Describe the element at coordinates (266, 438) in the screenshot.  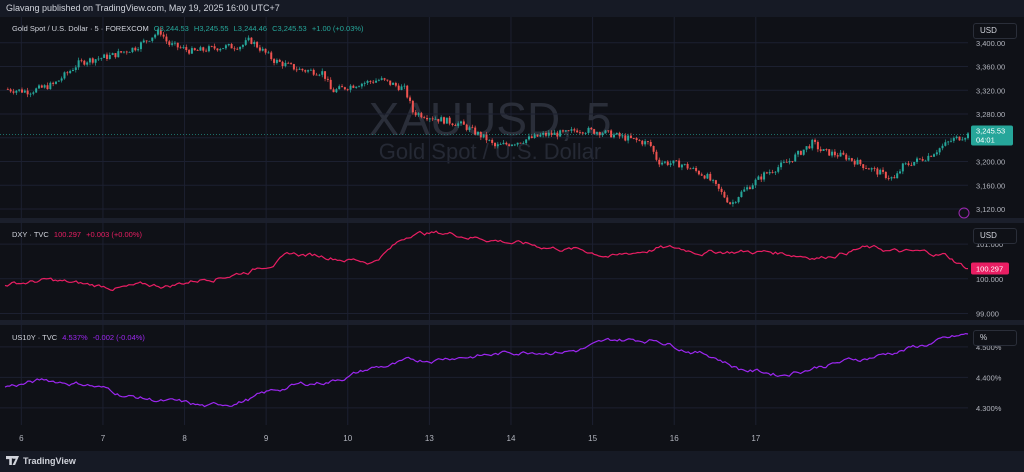
I see `x-tick-label-3: 9` at that location.